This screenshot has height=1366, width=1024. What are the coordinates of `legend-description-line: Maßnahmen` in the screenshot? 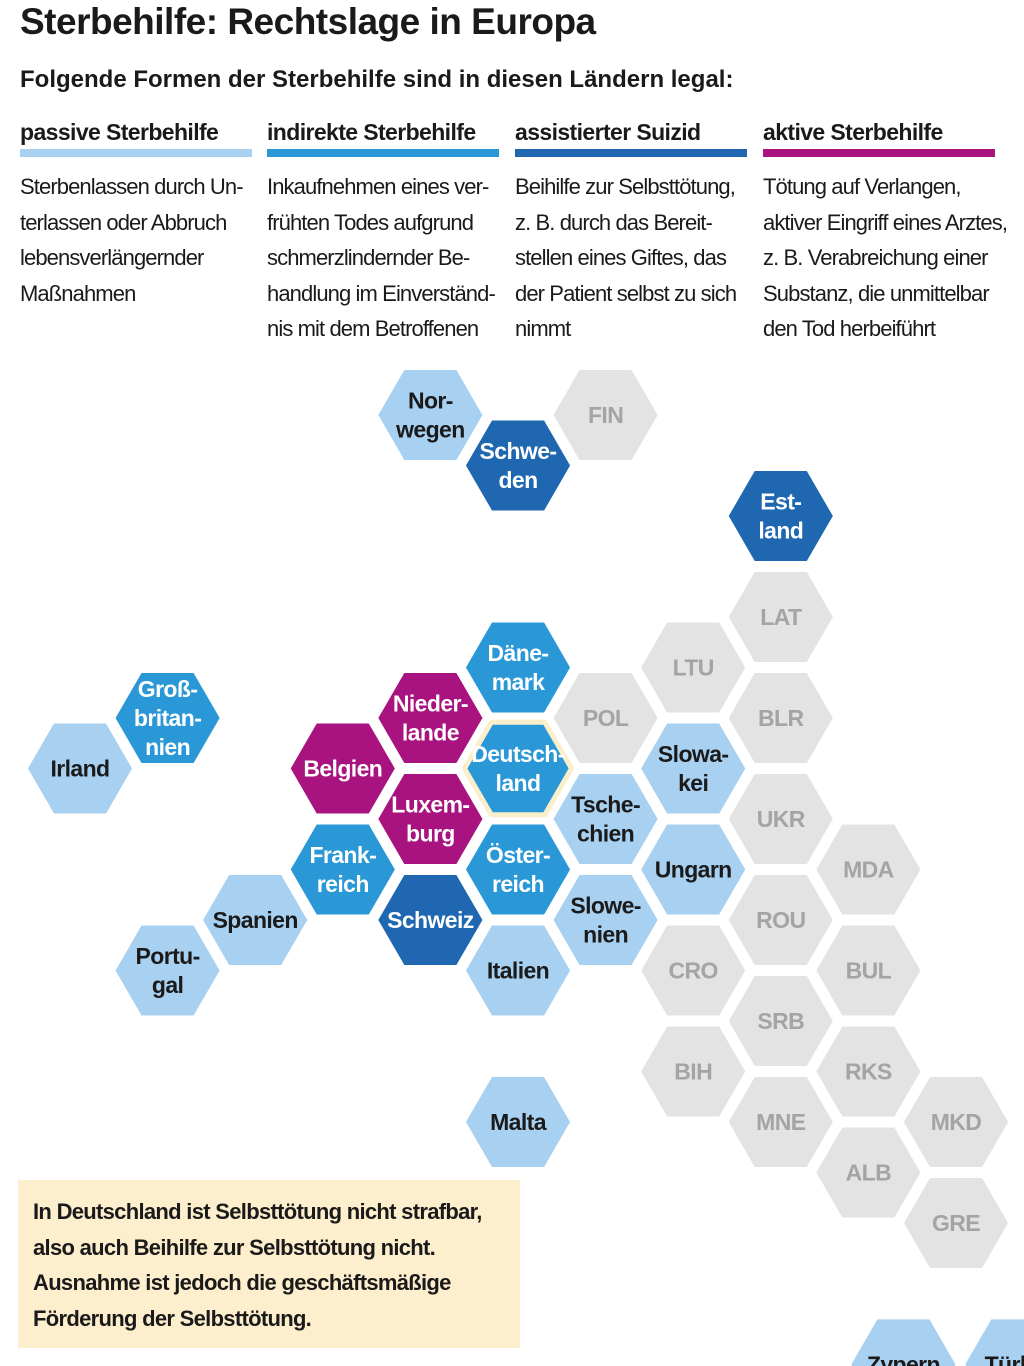 It's located at (78, 293).